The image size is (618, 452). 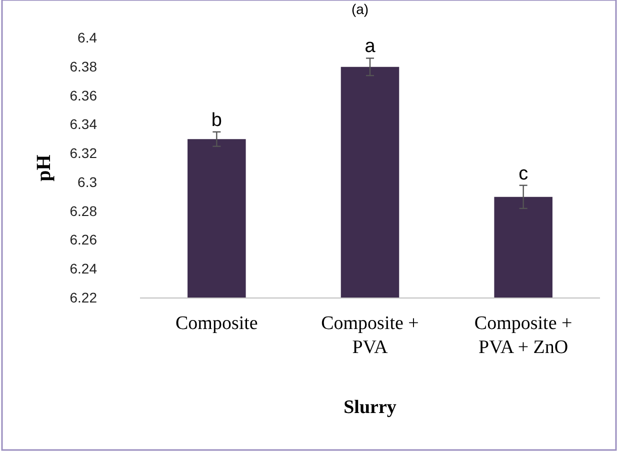 What do you see at coordinates (360, 9) in the screenshot?
I see `chart-title: (a)` at bounding box center [360, 9].